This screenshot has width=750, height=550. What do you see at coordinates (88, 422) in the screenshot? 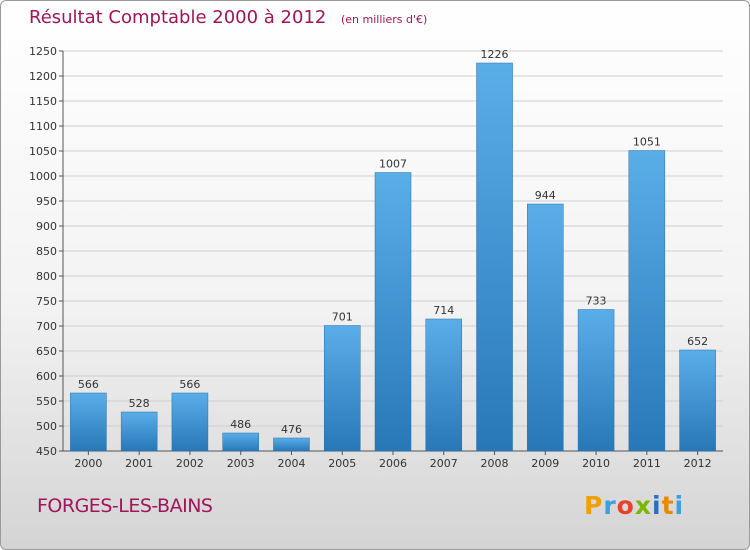
I see `bar-2000` at bounding box center [88, 422].